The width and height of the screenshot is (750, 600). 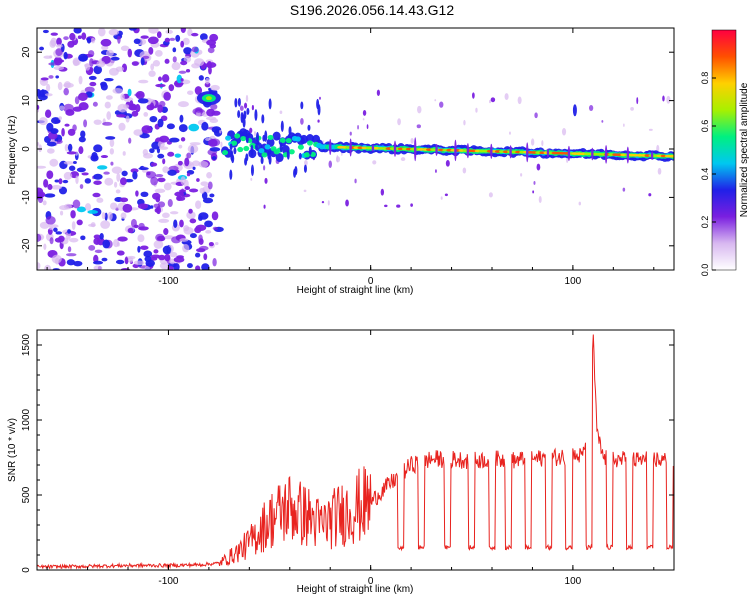 I want to click on figure-title: S196.2026.056.14.43.G12, so click(x=372, y=10).